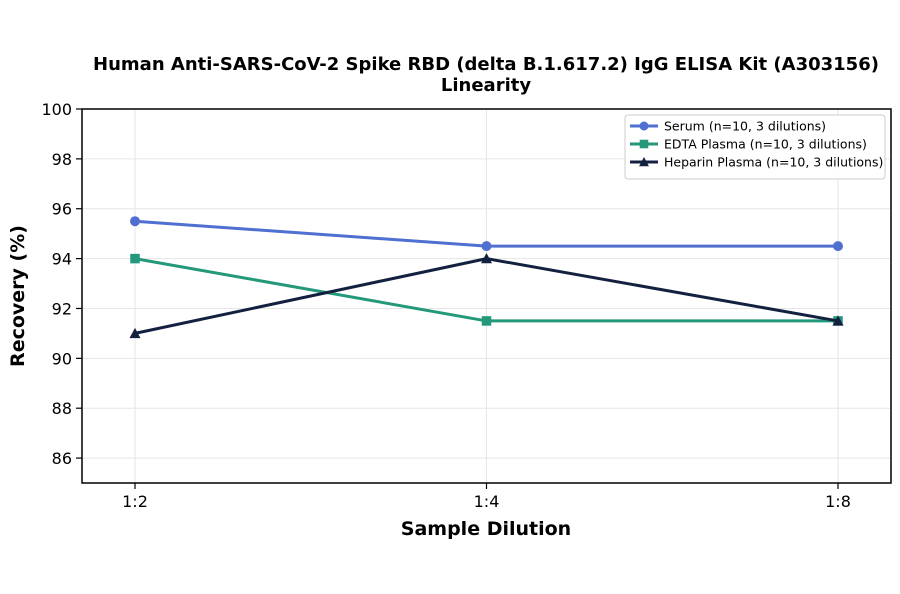 The width and height of the screenshot is (900, 594). Describe the element at coordinates (135, 501) in the screenshot. I see `x-tick-label: 1:2` at that location.